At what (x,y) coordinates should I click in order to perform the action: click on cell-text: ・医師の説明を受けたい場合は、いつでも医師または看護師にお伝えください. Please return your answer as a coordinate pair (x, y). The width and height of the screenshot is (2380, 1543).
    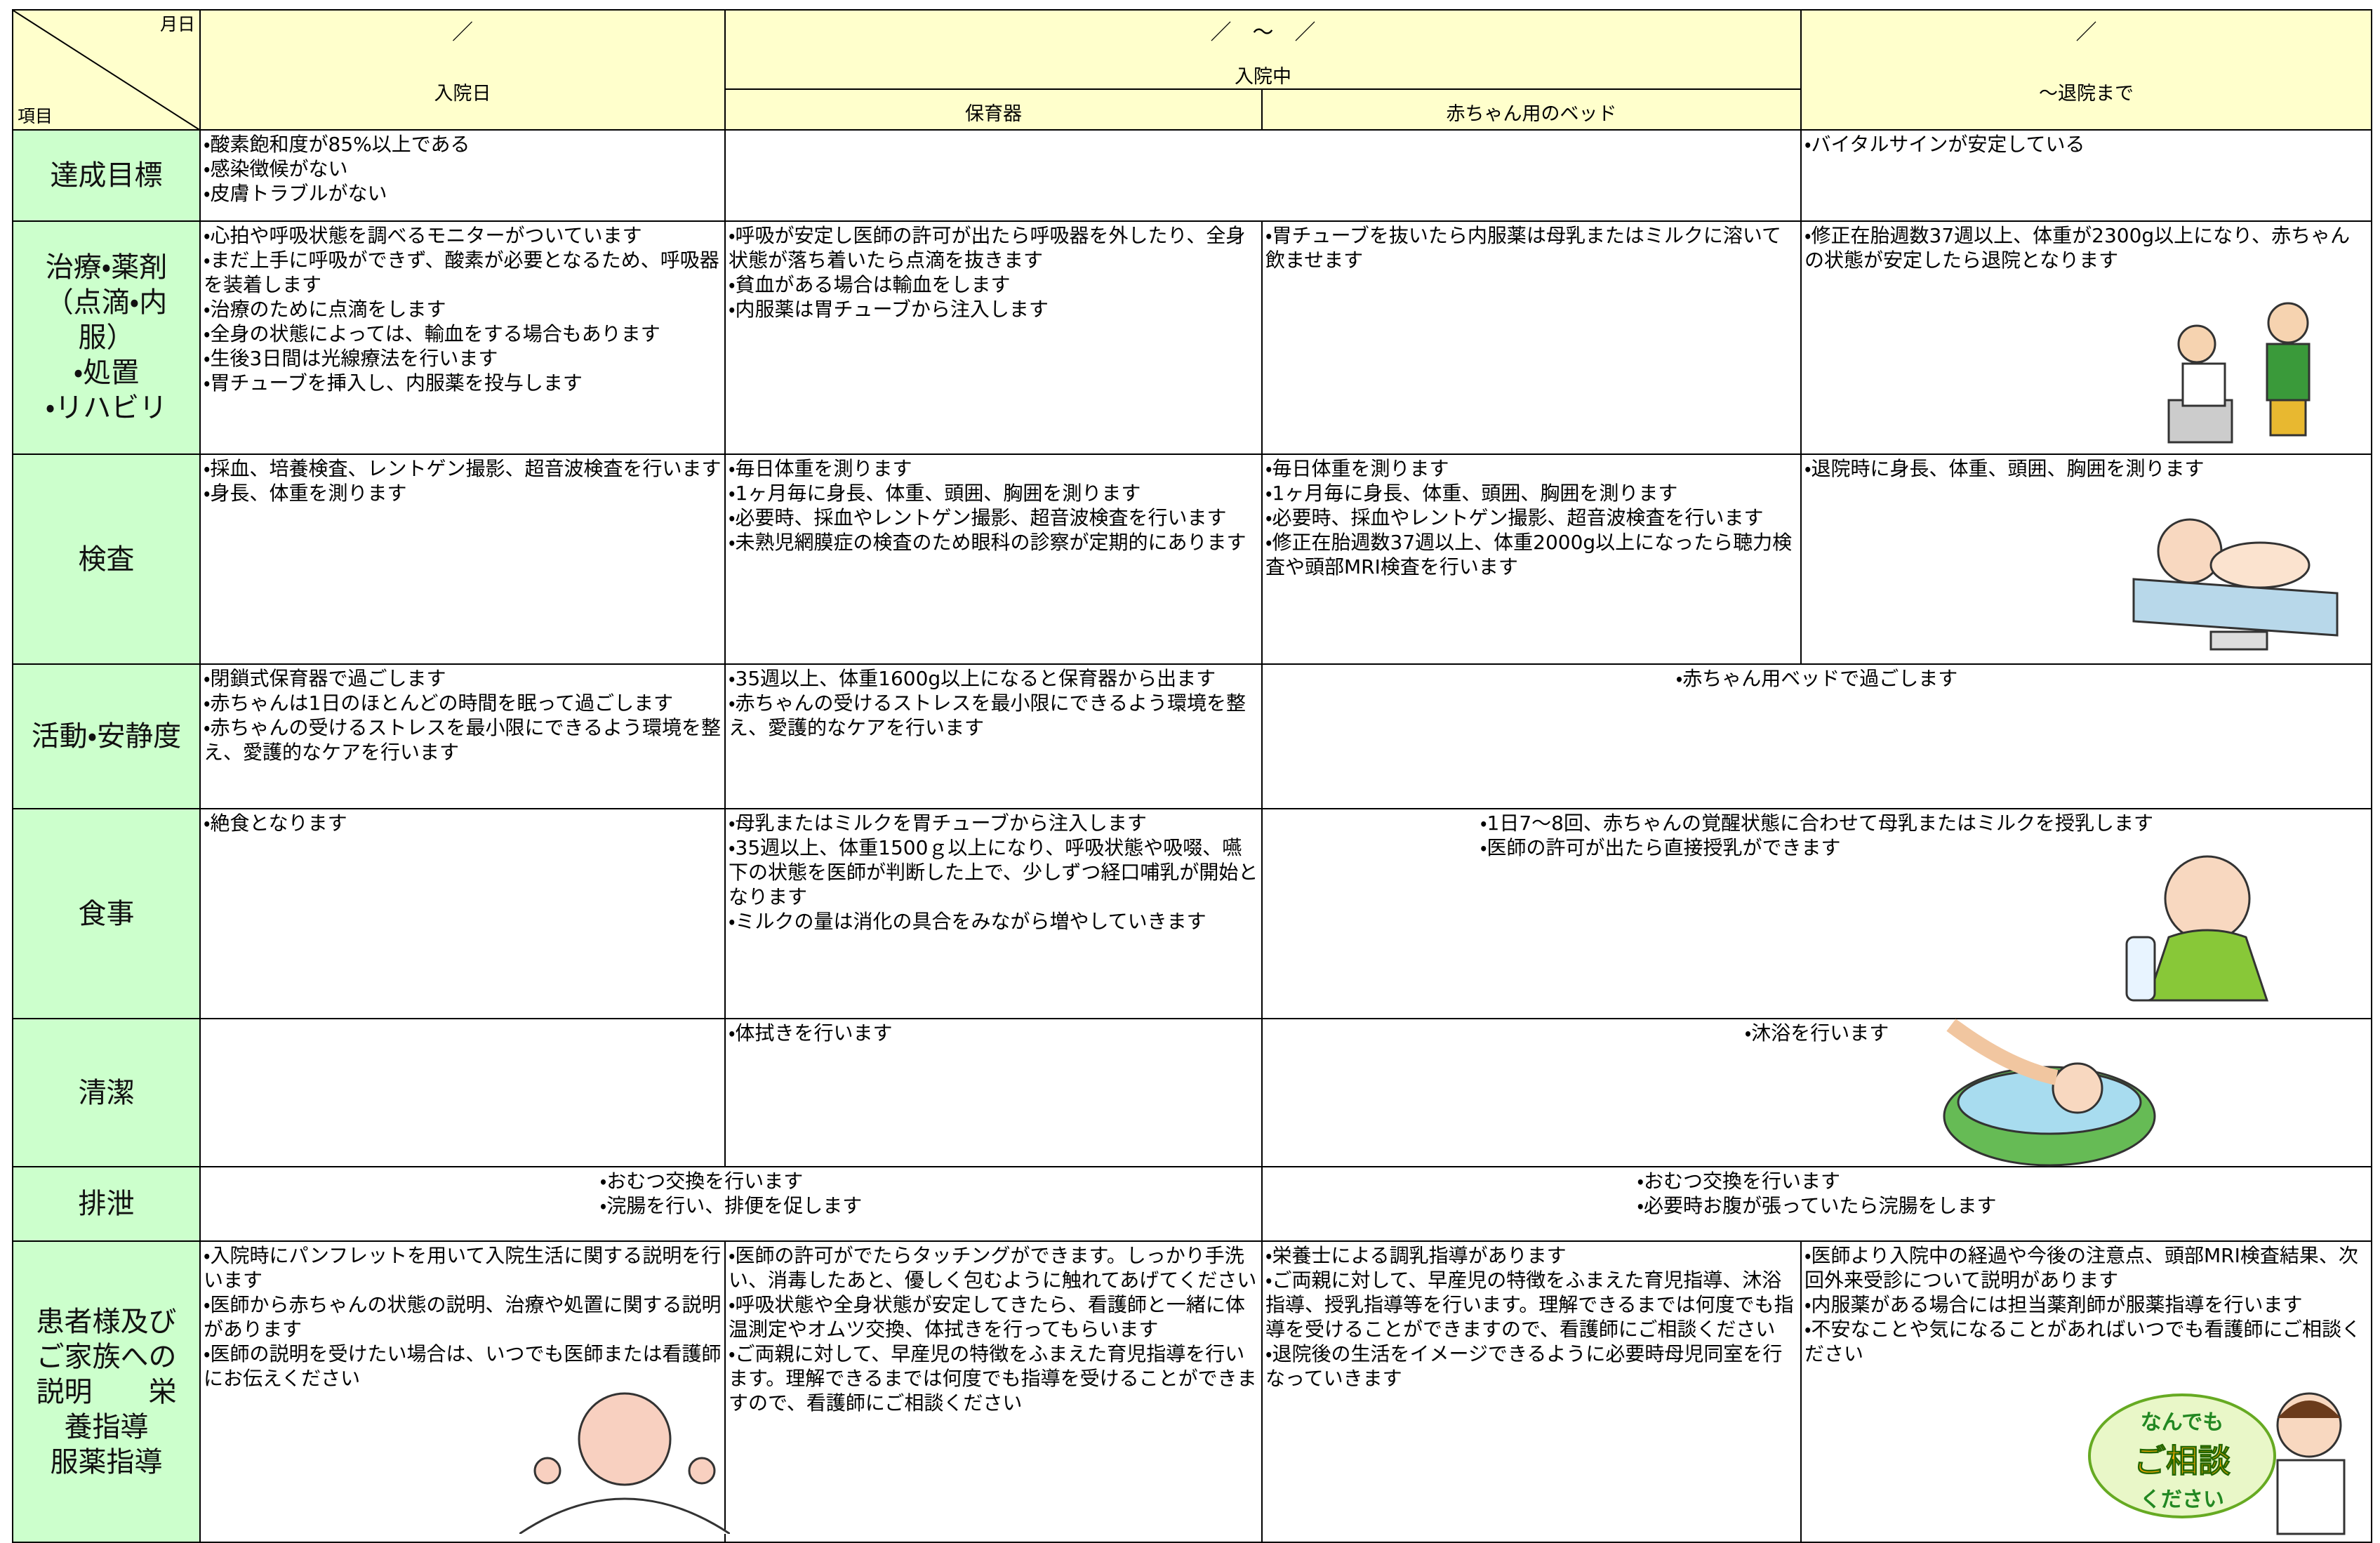
    Looking at the image, I should click on (463, 1366).